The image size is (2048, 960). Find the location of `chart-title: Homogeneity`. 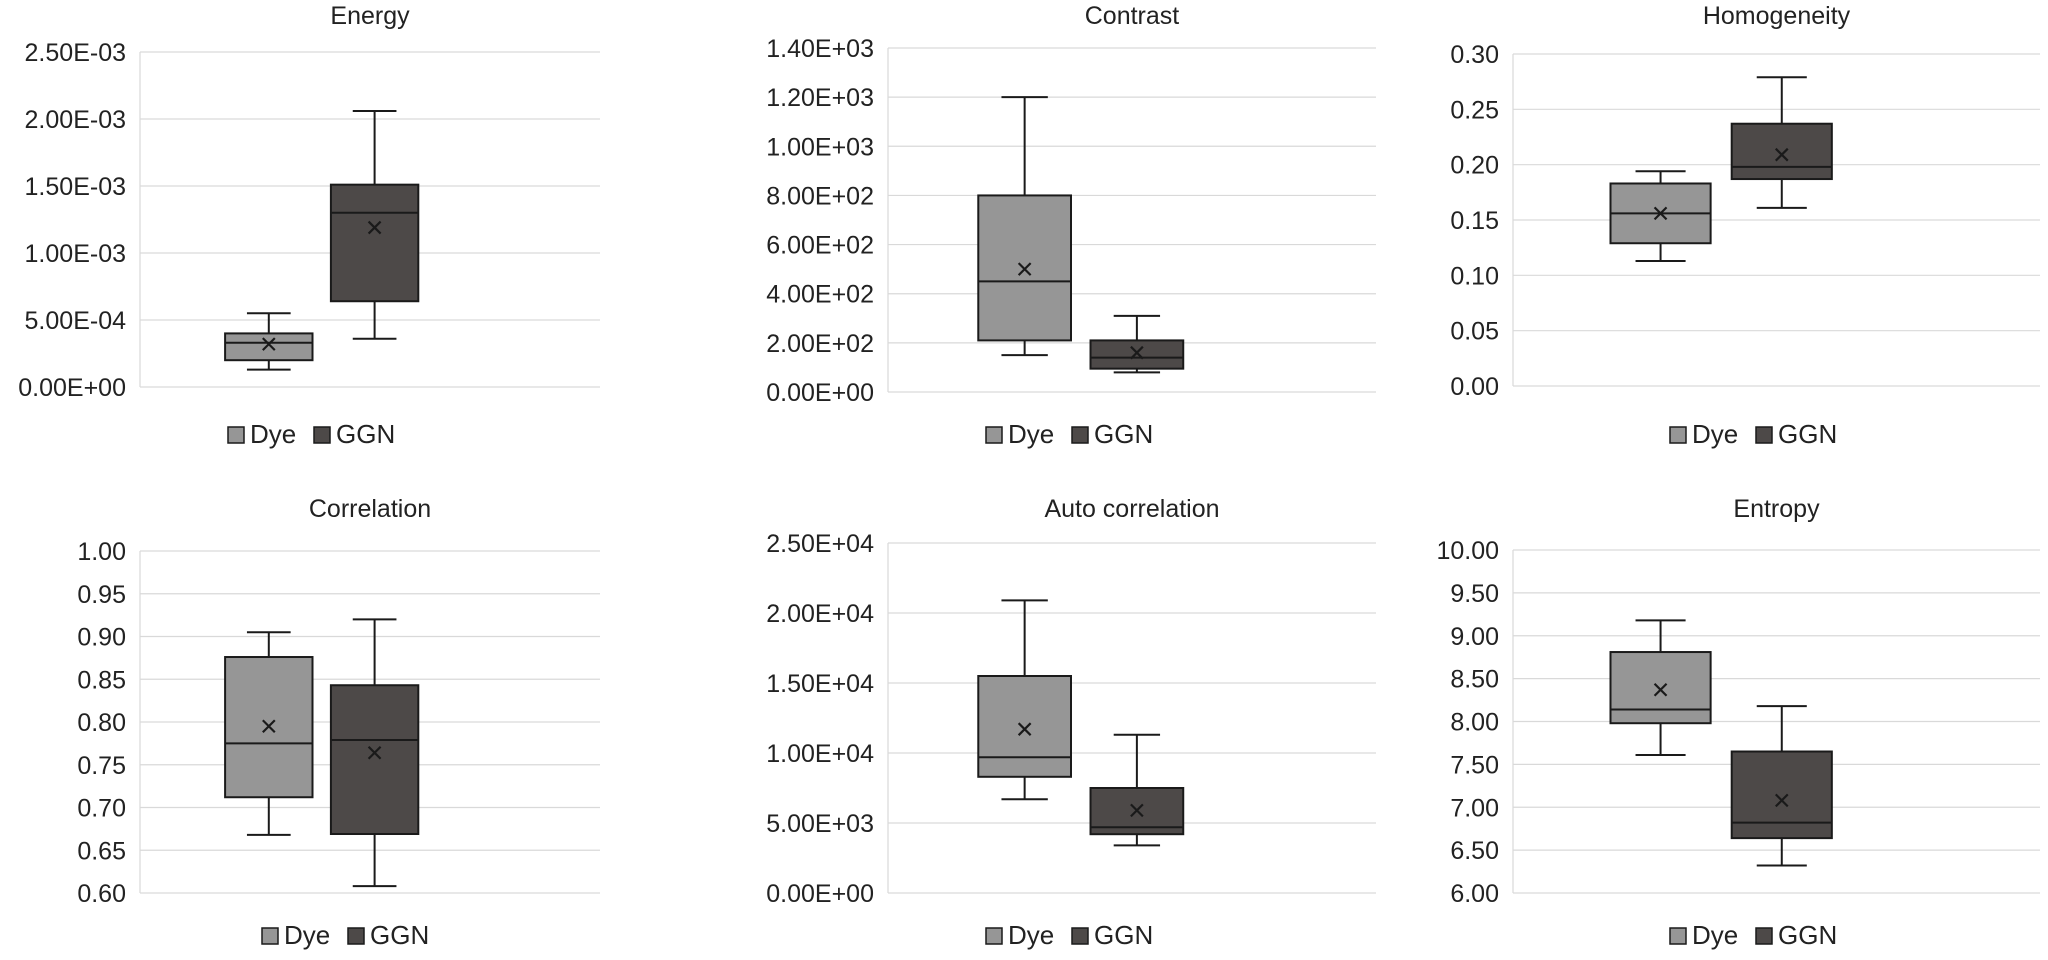

chart-title: Homogeneity is located at coordinates (1777, 16).